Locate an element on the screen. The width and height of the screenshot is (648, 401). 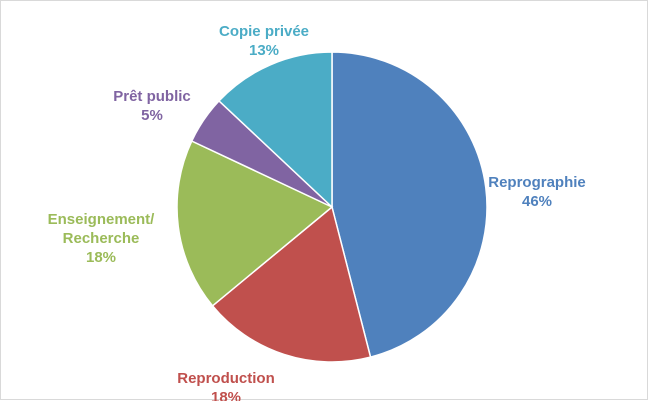
slice-data-label: Copie privée 13% is located at coordinates (264, 41).